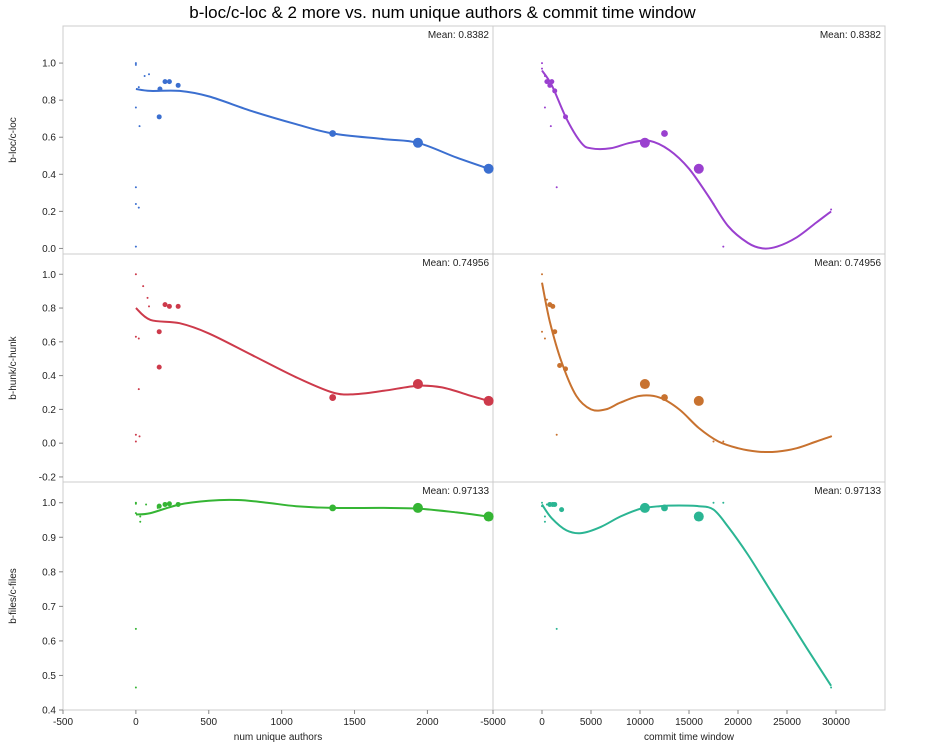 This screenshot has width=929, height=748. I want to click on y-axis-label: b-files/c-files, so click(13, 596).